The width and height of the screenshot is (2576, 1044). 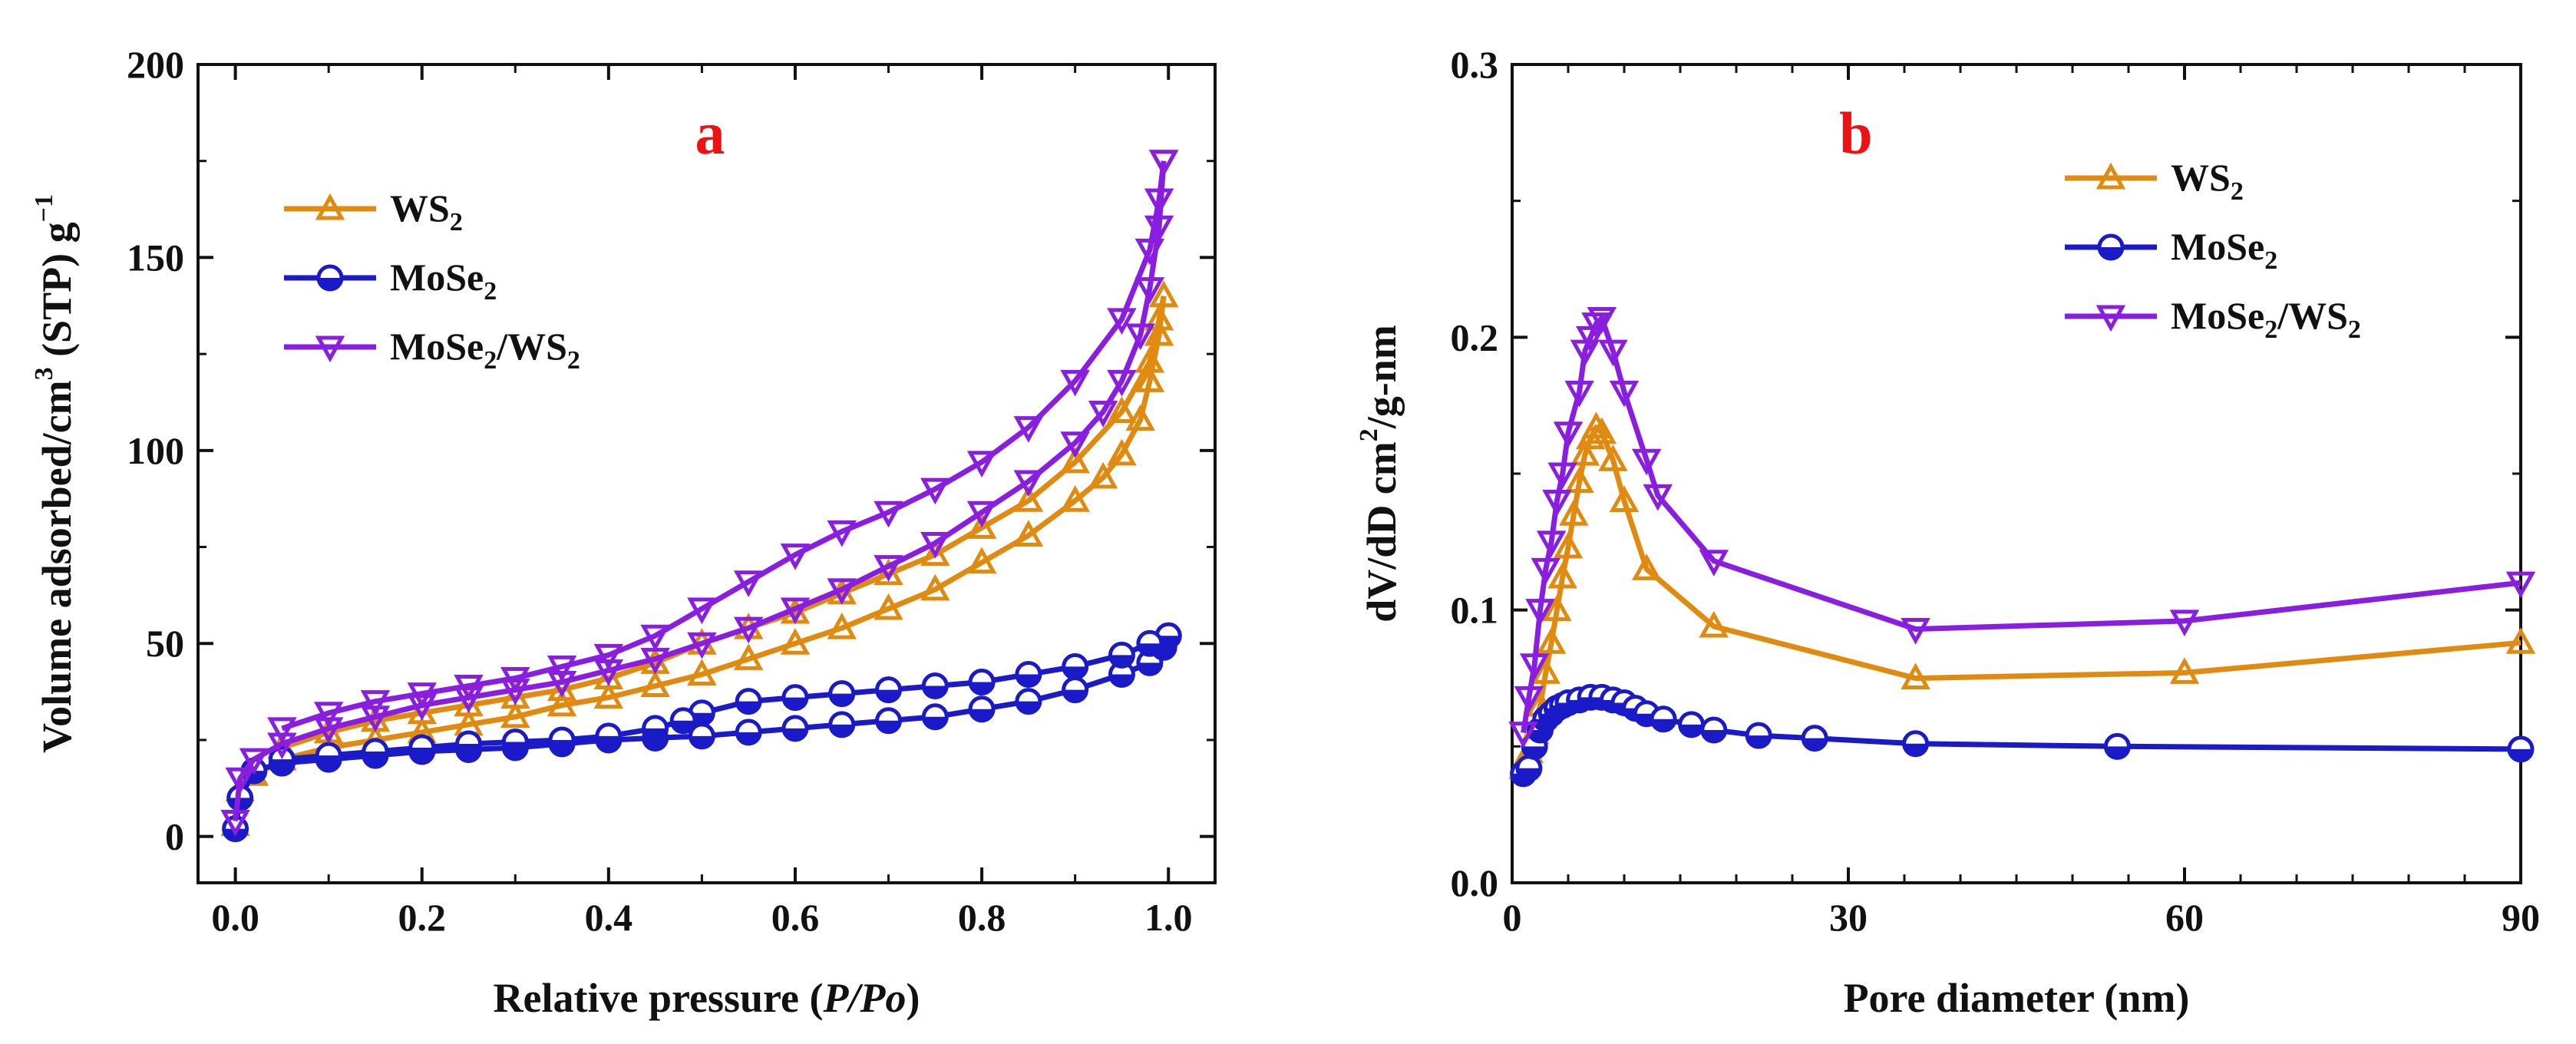 What do you see at coordinates (1475, 337) in the screenshot?
I see `y-tick-label: 0.2` at bounding box center [1475, 337].